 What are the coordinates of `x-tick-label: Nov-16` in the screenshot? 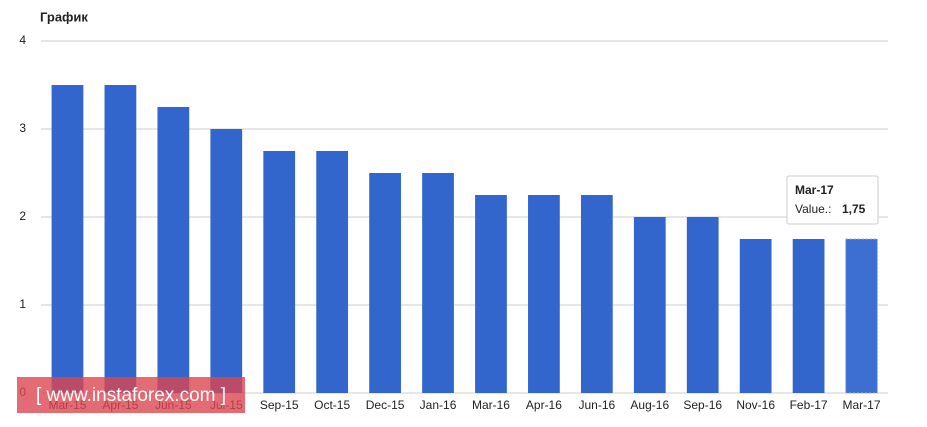 It's located at (755, 405).